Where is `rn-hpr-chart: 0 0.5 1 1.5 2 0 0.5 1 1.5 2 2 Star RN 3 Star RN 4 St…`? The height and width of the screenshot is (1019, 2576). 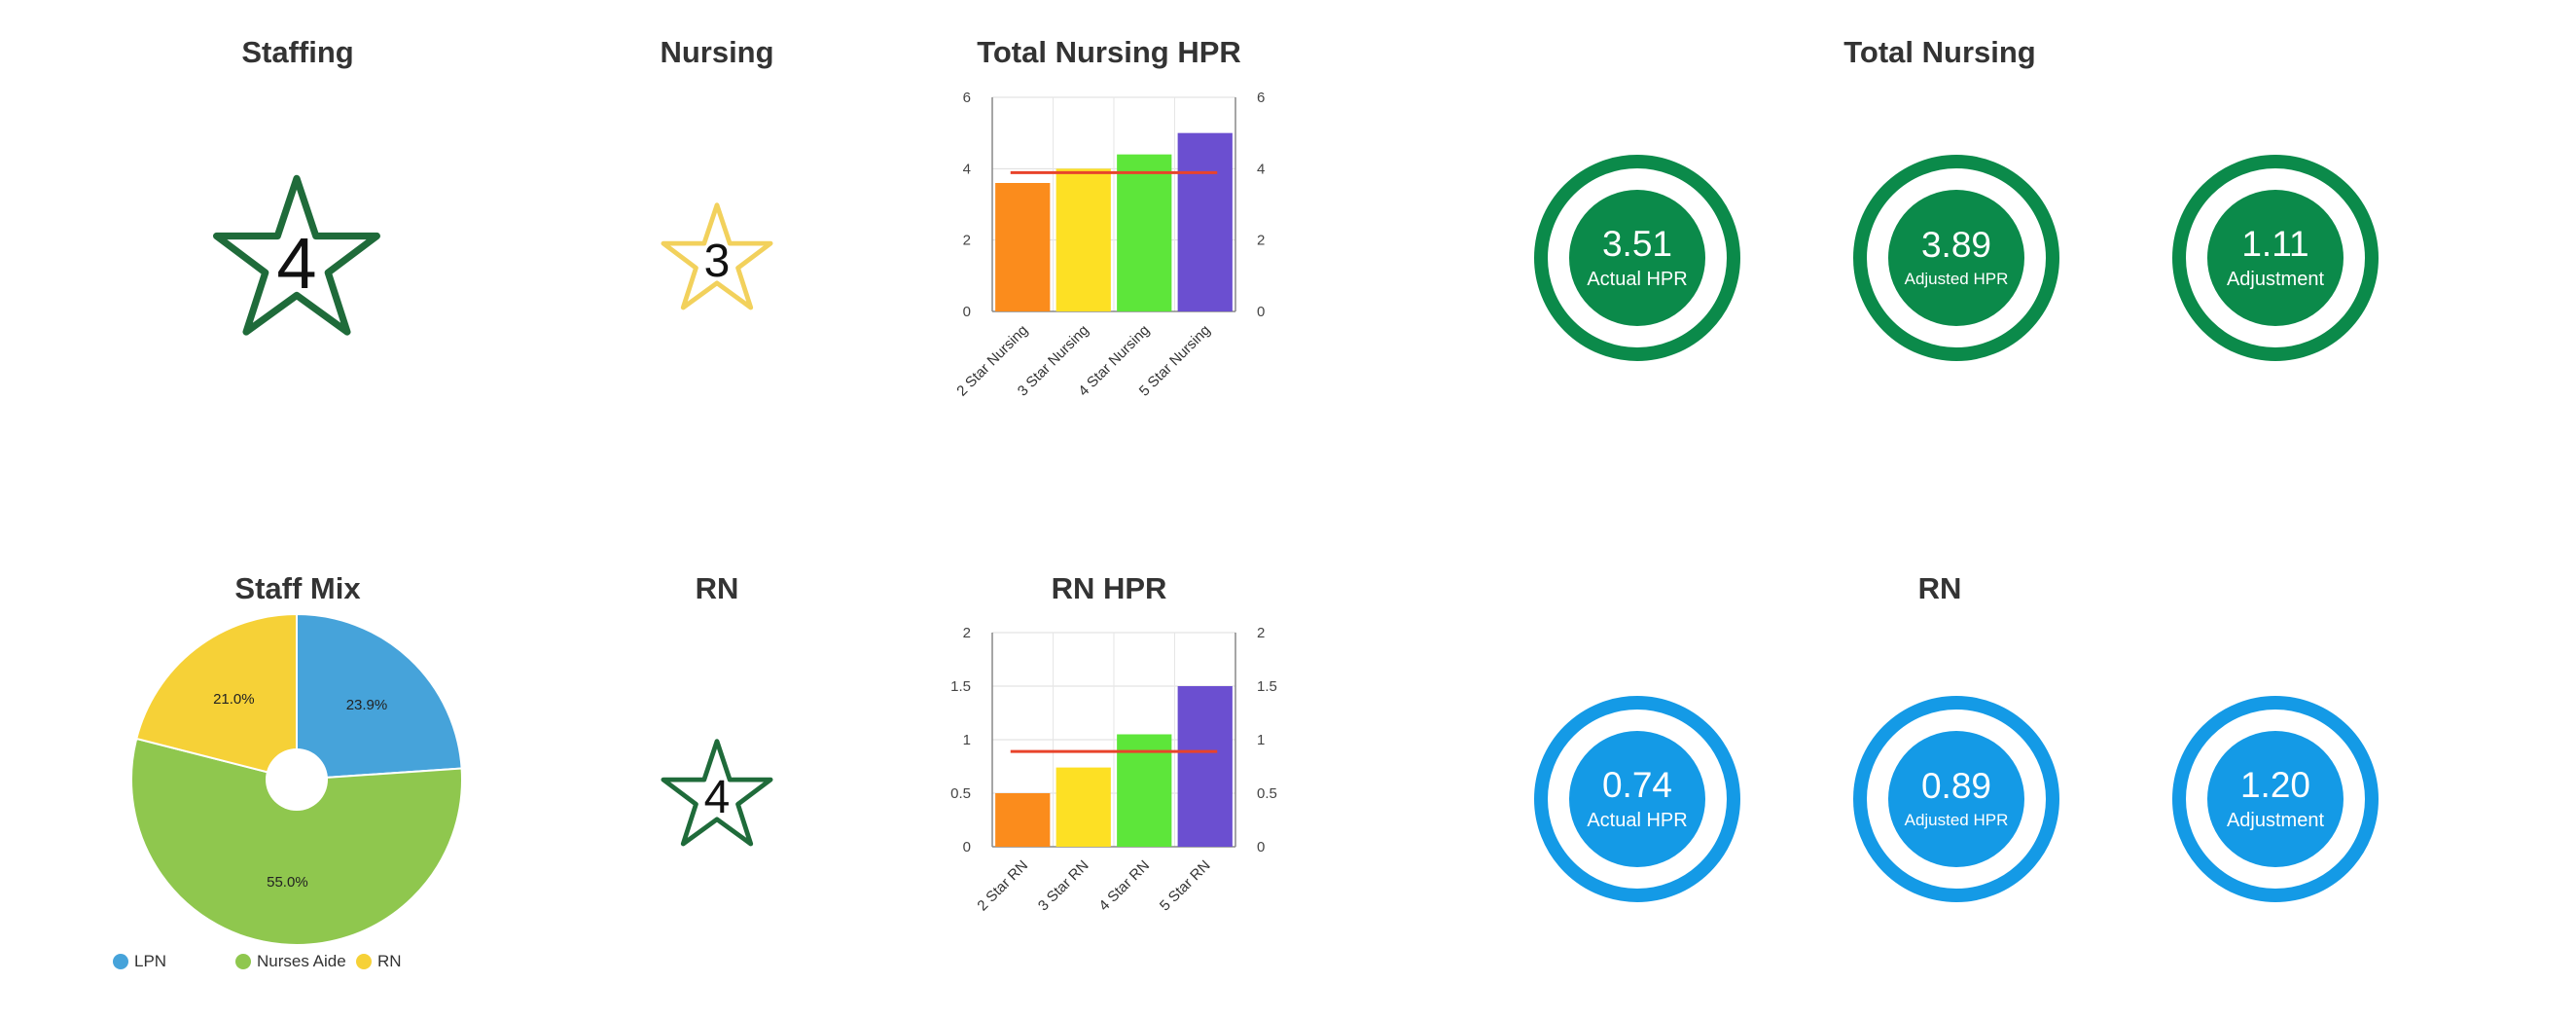 rn-hpr-chart: 0 0.5 1 1.5 2 0 0.5 1 1.5 2 2 Star RN 3 Star RN 4 St… is located at coordinates (1113, 770).